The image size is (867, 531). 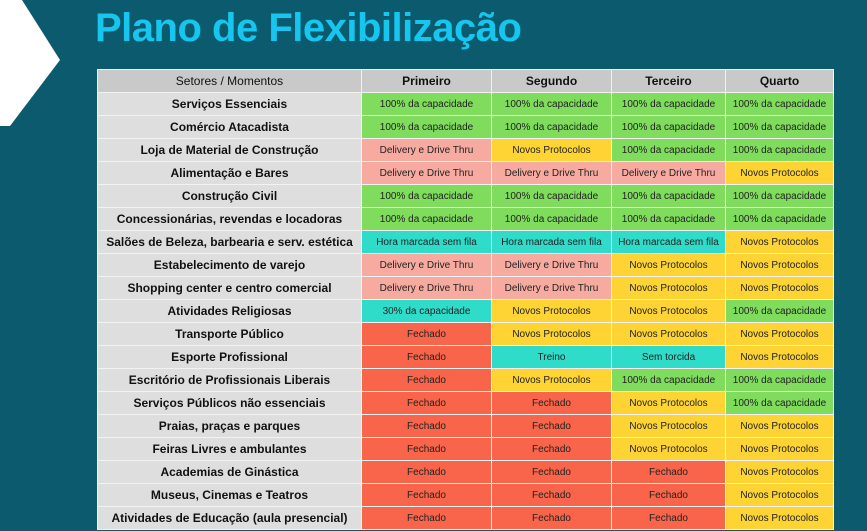 I want to click on sector-label: Loja de Material de Construção, so click(x=229, y=150).